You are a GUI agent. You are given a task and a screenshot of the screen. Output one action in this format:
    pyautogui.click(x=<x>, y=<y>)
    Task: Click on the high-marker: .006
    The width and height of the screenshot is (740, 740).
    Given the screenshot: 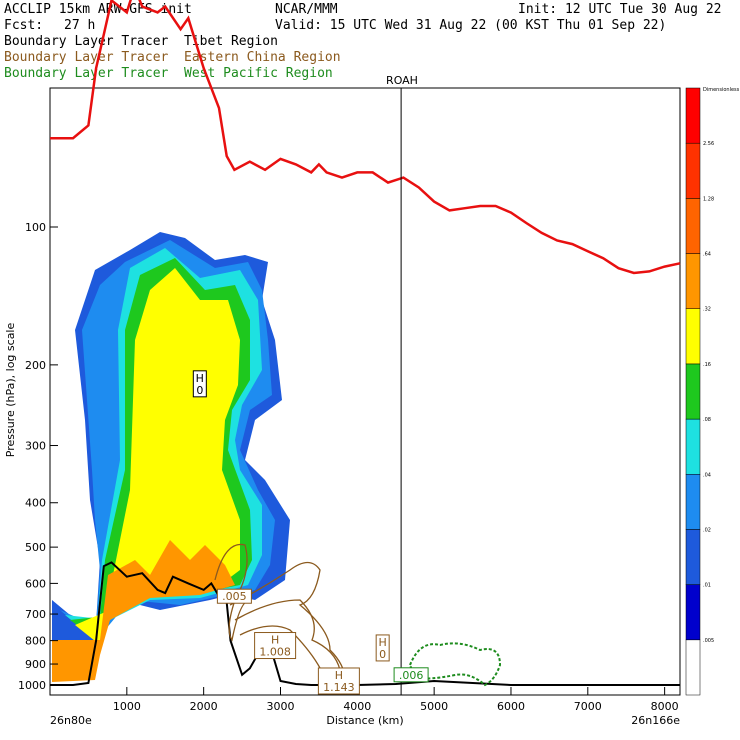 What is the action you would take?
    pyautogui.click(x=411, y=675)
    